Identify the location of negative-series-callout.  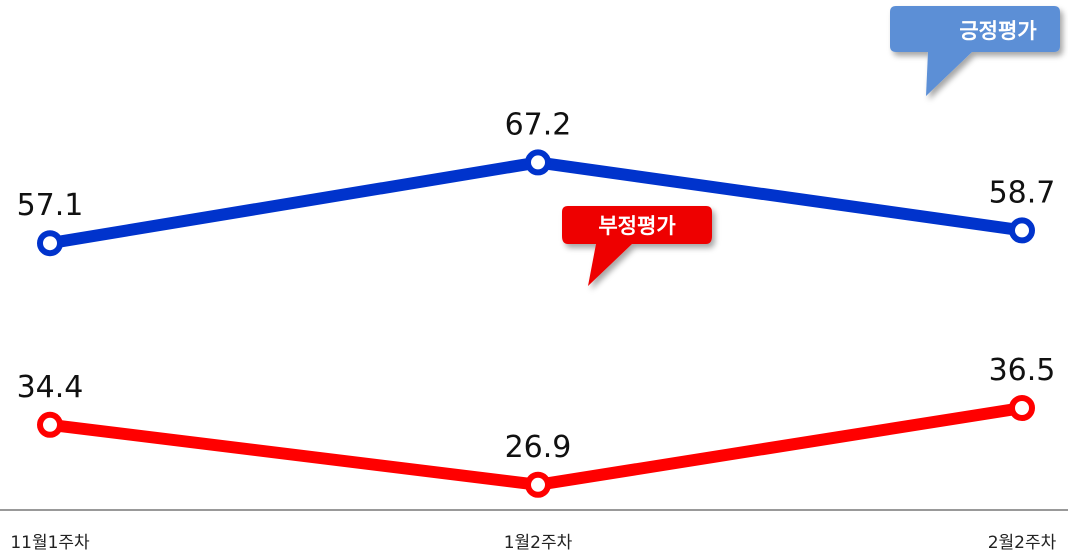
(637, 246).